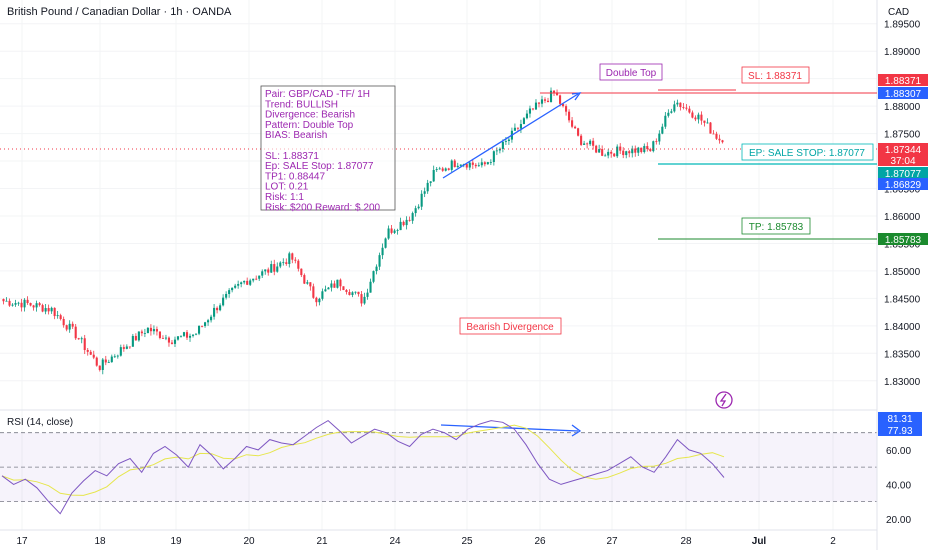  What do you see at coordinates (322, 541) in the screenshot?
I see `time-label: 21` at bounding box center [322, 541].